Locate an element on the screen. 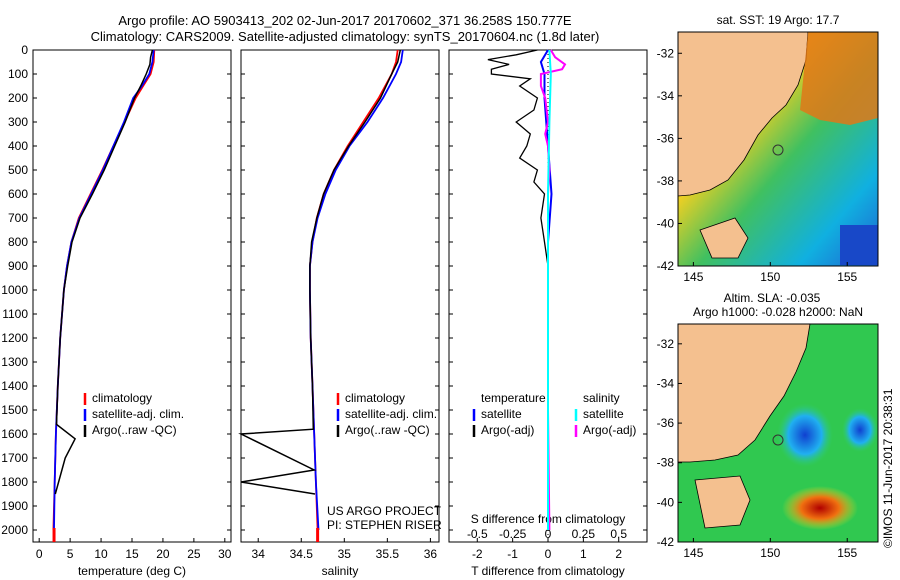  depth-tick-label: 1600 is located at coordinates (14, 434).